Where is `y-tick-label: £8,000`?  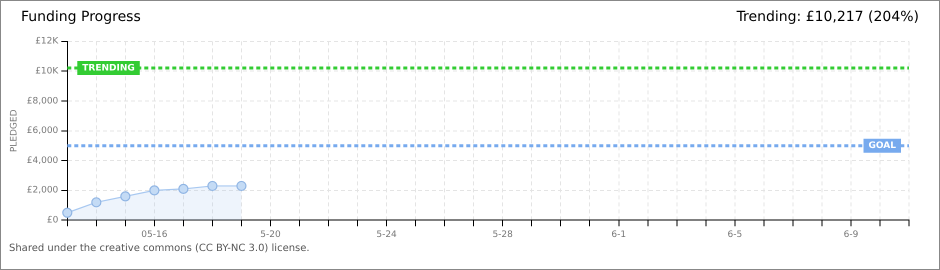 y-tick-label: £8,000 is located at coordinates (42, 101).